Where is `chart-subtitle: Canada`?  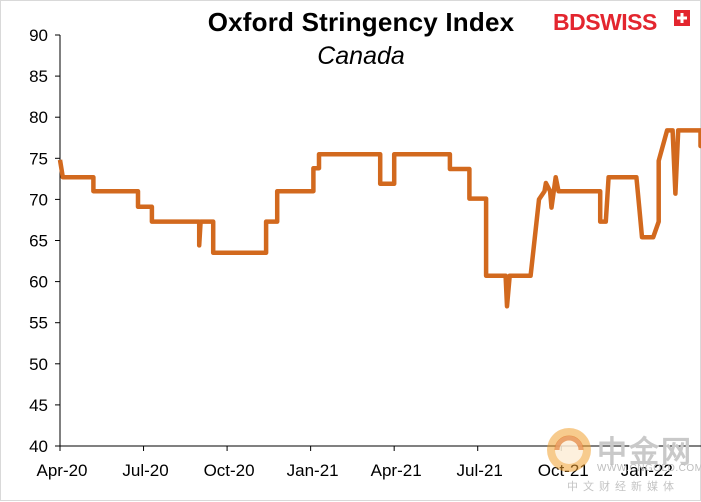
chart-subtitle: Canada is located at coordinates (361, 56).